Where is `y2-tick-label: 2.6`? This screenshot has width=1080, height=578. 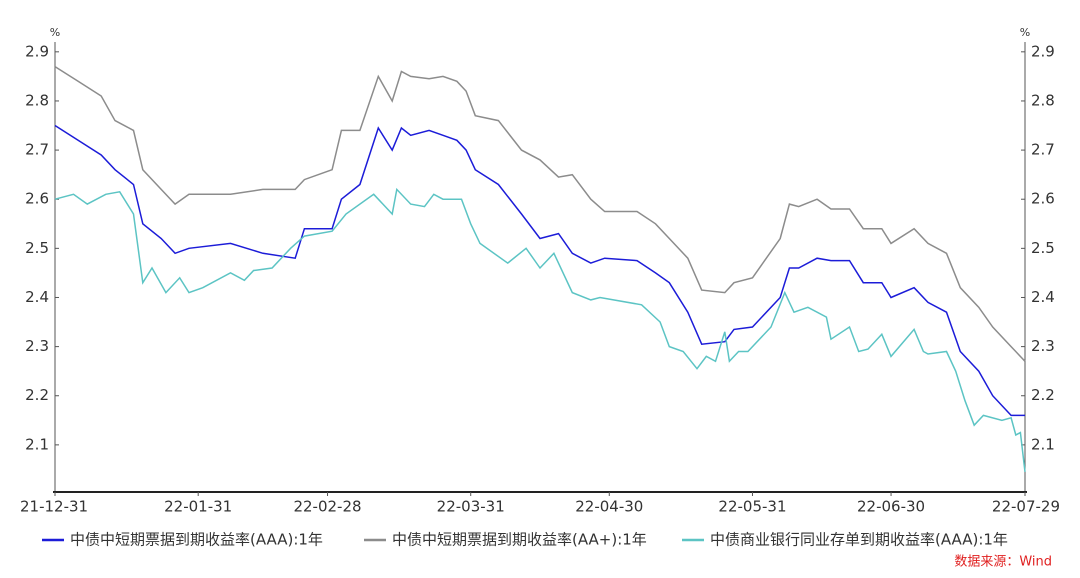
y2-tick-label: 2.6 is located at coordinates (1043, 199).